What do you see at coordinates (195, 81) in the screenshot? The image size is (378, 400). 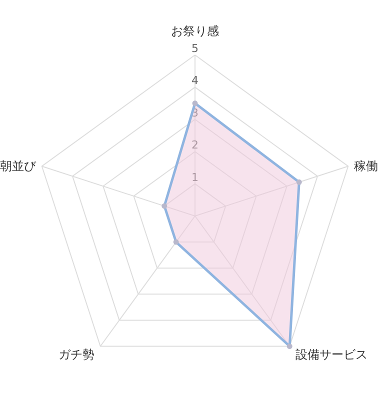 I see `y-tick-label: 4` at bounding box center [195, 81].